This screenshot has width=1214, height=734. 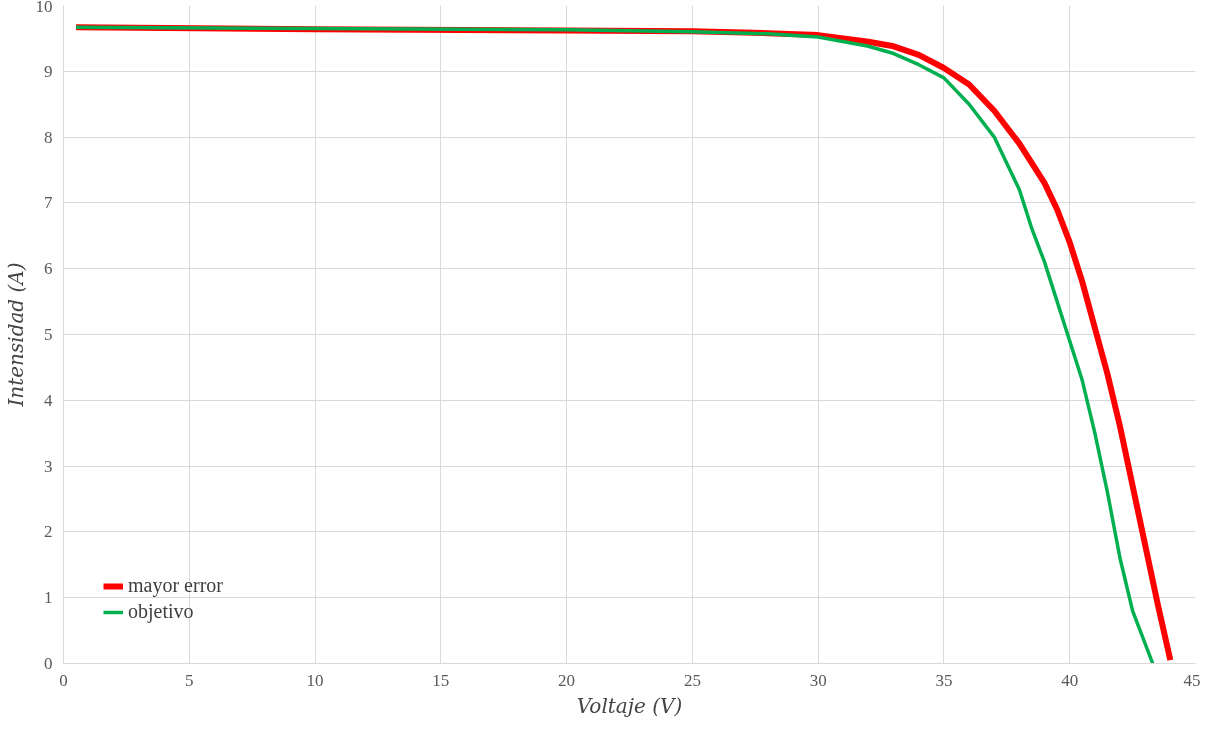 I want to click on x-tick-label: 10, so click(x=315, y=680).